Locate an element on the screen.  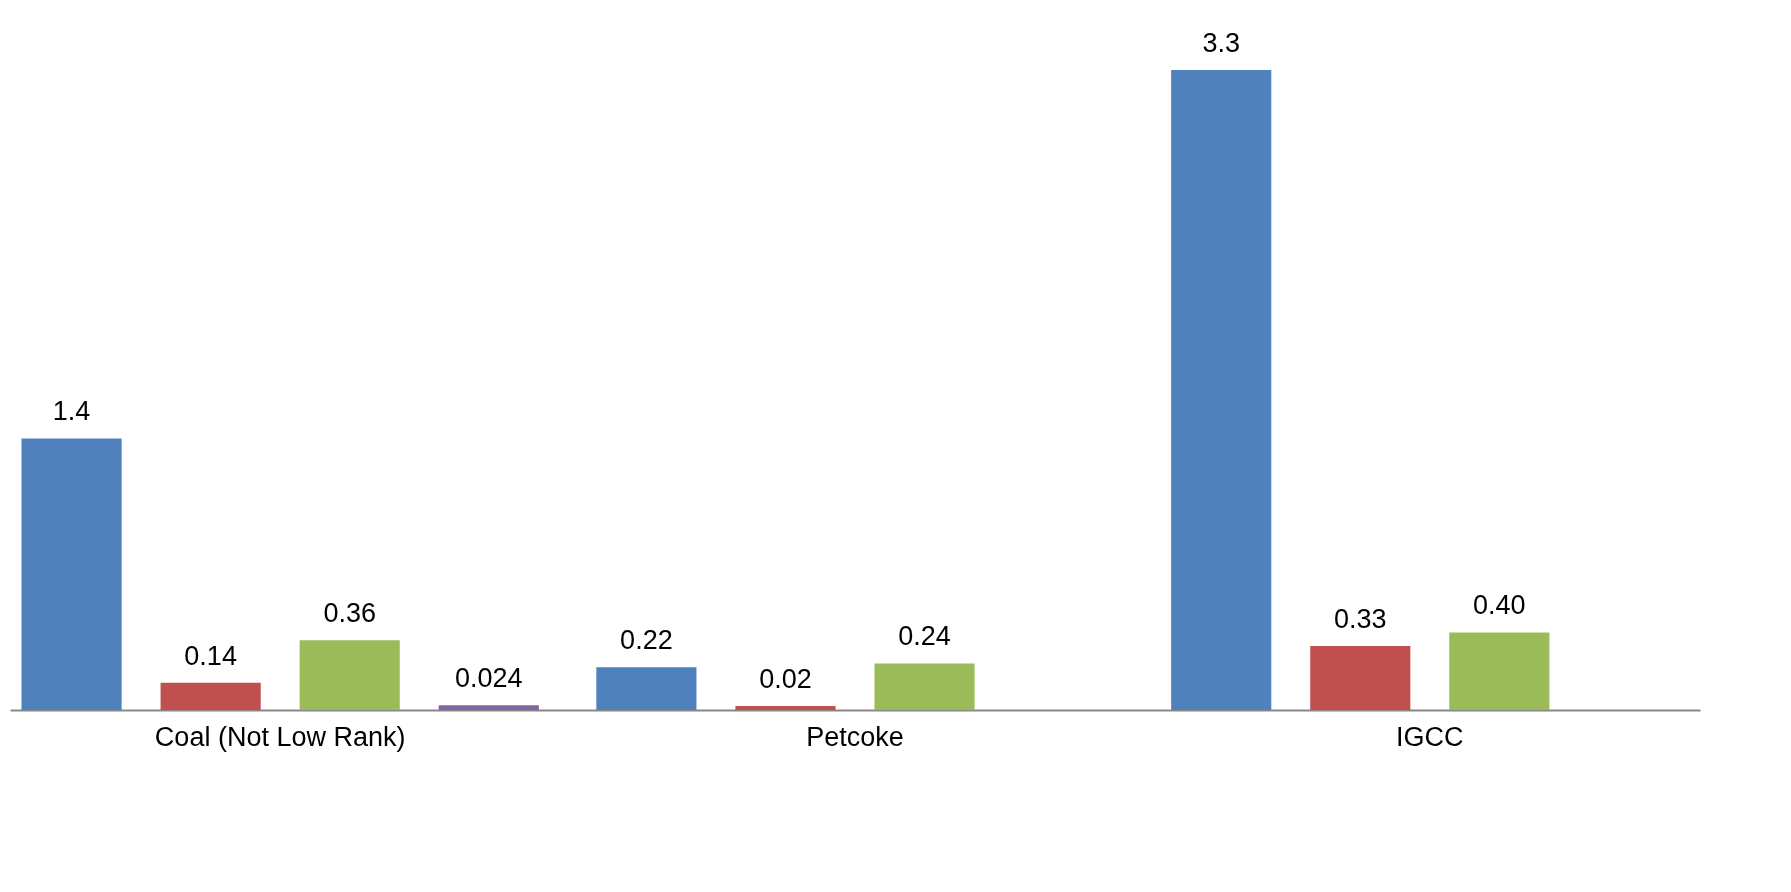
data-label: 0.24 is located at coordinates (924, 636).